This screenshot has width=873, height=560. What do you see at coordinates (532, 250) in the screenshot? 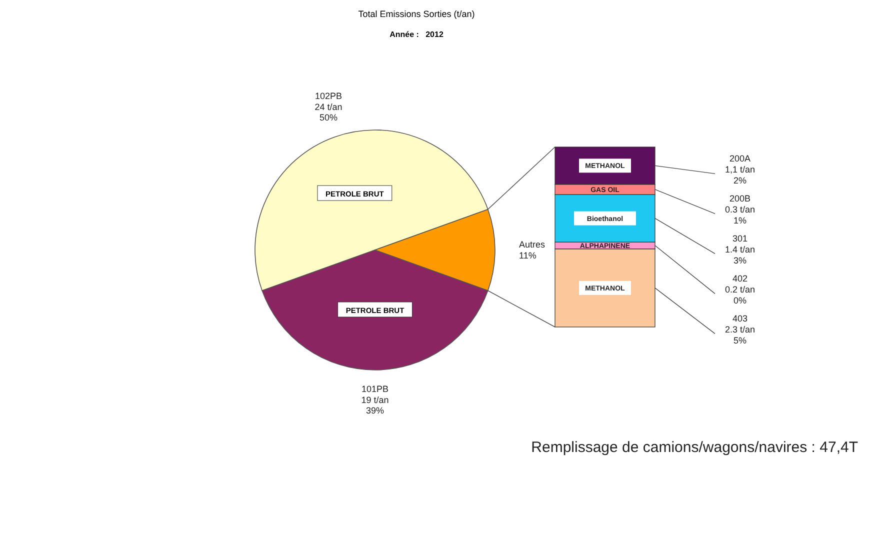
I see `data-label: Autres 11%` at bounding box center [532, 250].